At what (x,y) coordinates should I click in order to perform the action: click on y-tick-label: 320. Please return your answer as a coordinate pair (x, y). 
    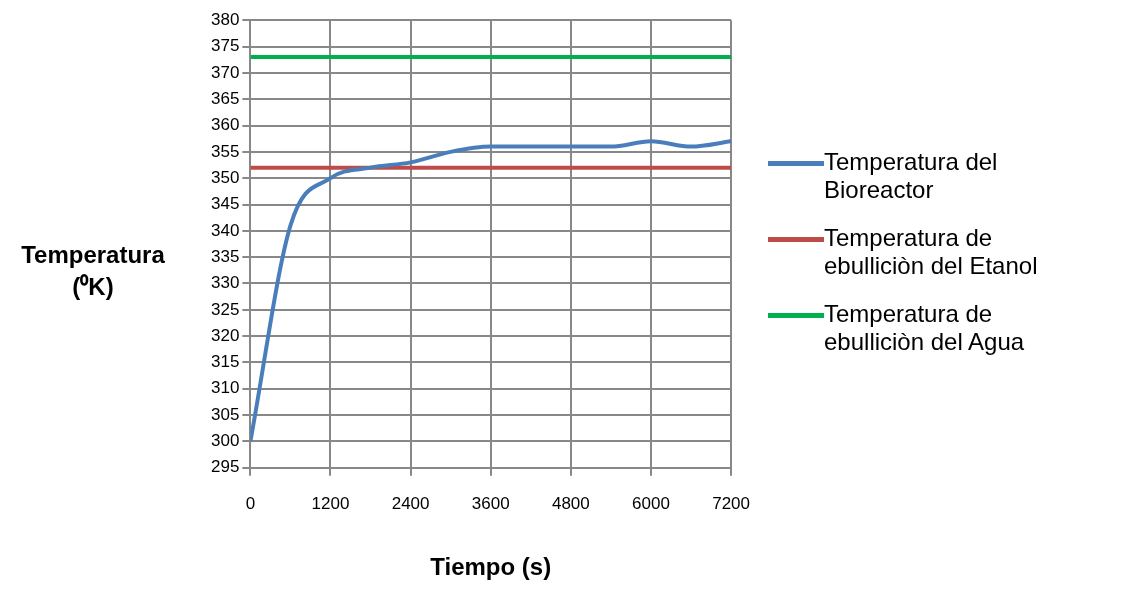
    Looking at the image, I should click on (225, 335).